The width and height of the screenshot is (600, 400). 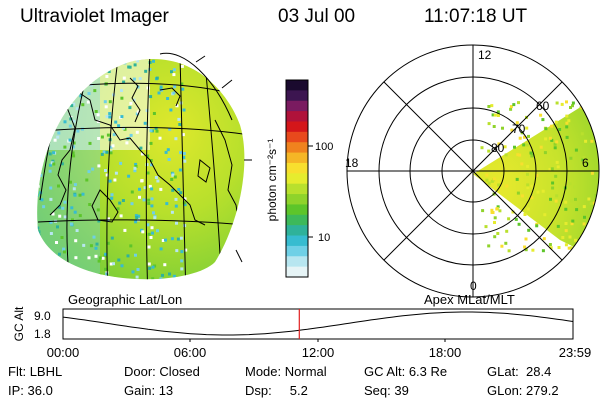 I want to click on altitude-ylabel: GC Alt, so click(x=19, y=323).